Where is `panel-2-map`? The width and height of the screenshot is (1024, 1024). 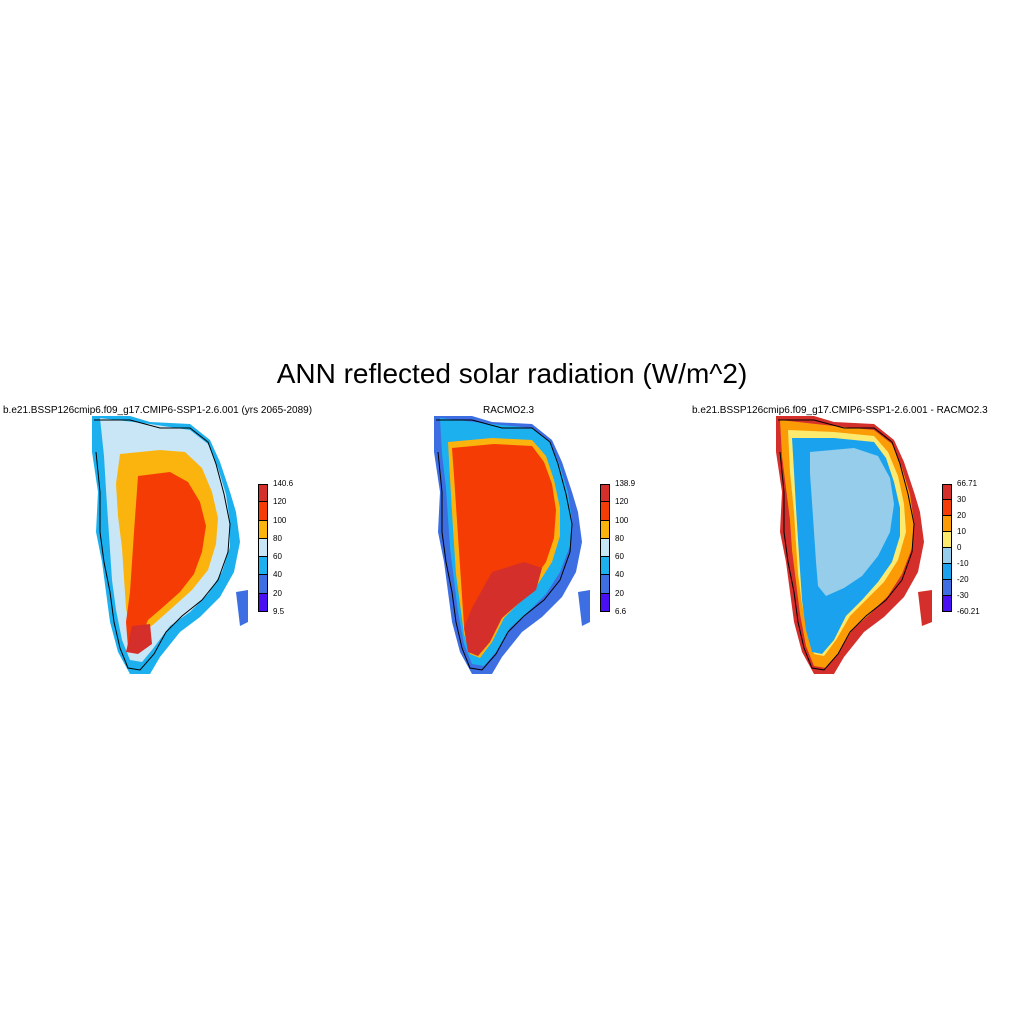 panel-2-map is located at coordinates (512, 545).